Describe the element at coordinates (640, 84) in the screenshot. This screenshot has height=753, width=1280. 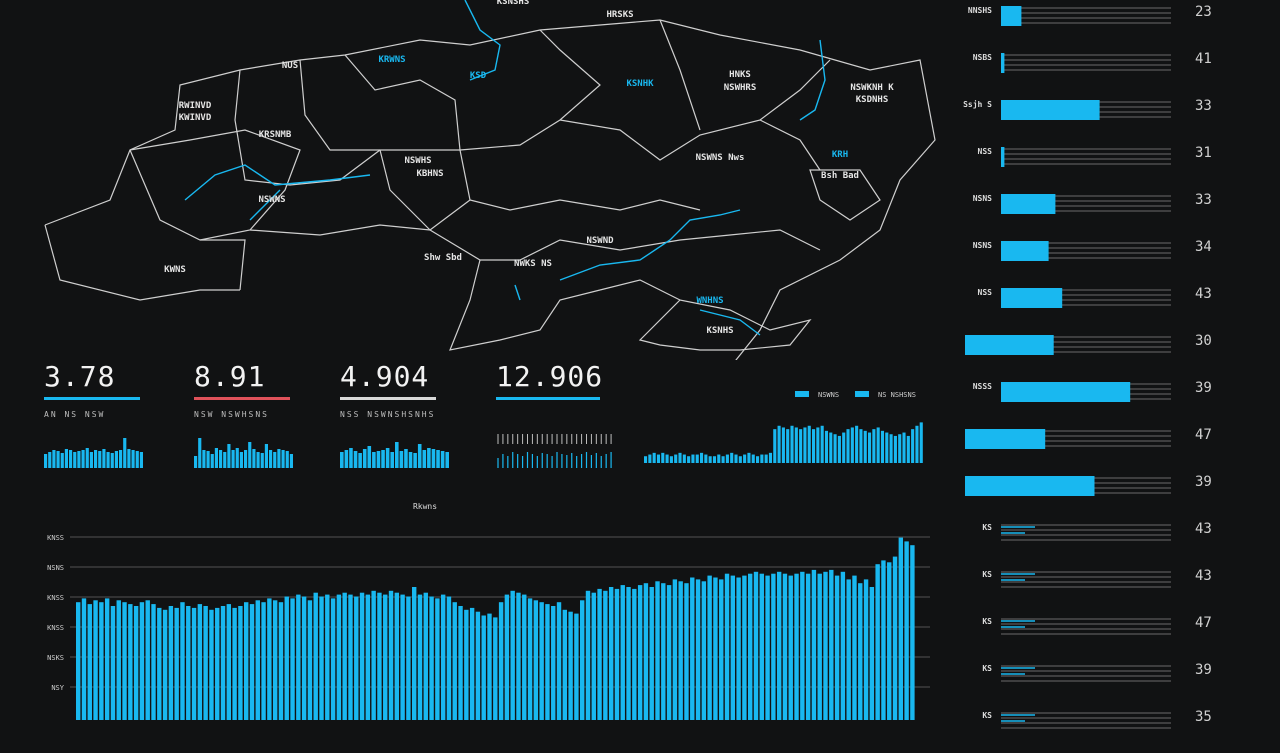
I see `map-region-label: KSNHK` at that location.